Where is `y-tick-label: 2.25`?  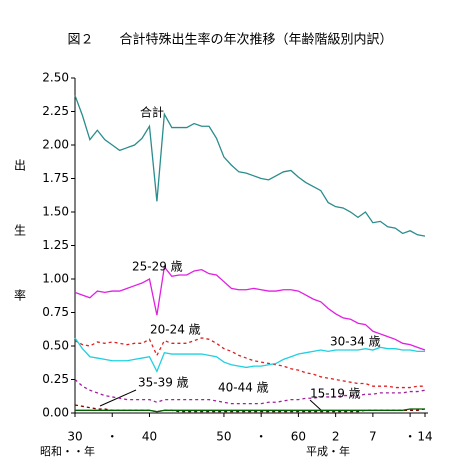
y-tick-label: 2.25 is located at coordinates (55, 111).